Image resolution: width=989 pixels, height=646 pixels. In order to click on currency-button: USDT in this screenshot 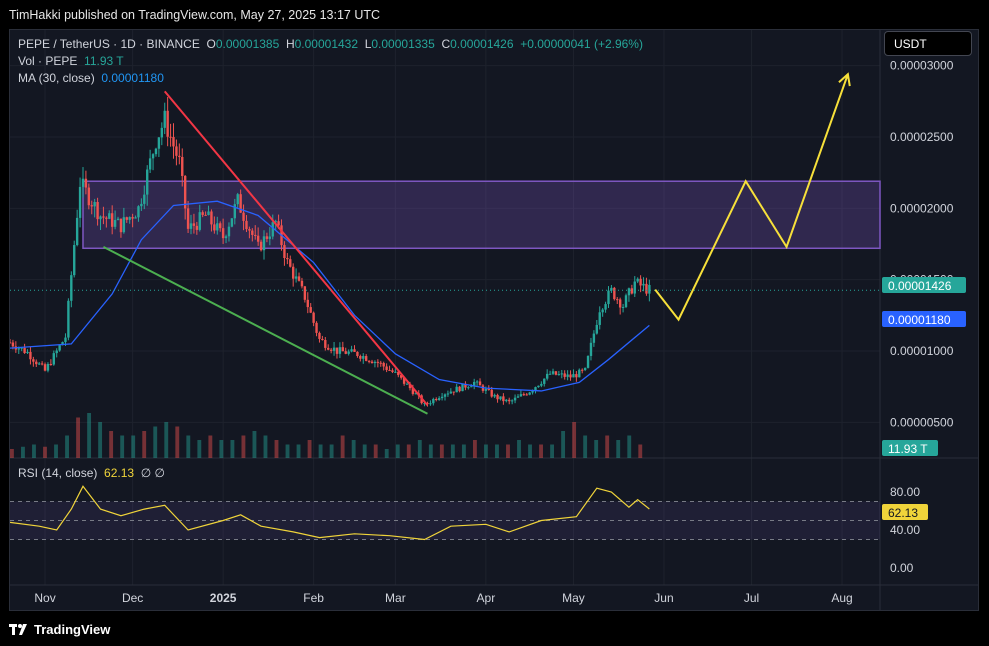, I will do `click(928, 43)`.